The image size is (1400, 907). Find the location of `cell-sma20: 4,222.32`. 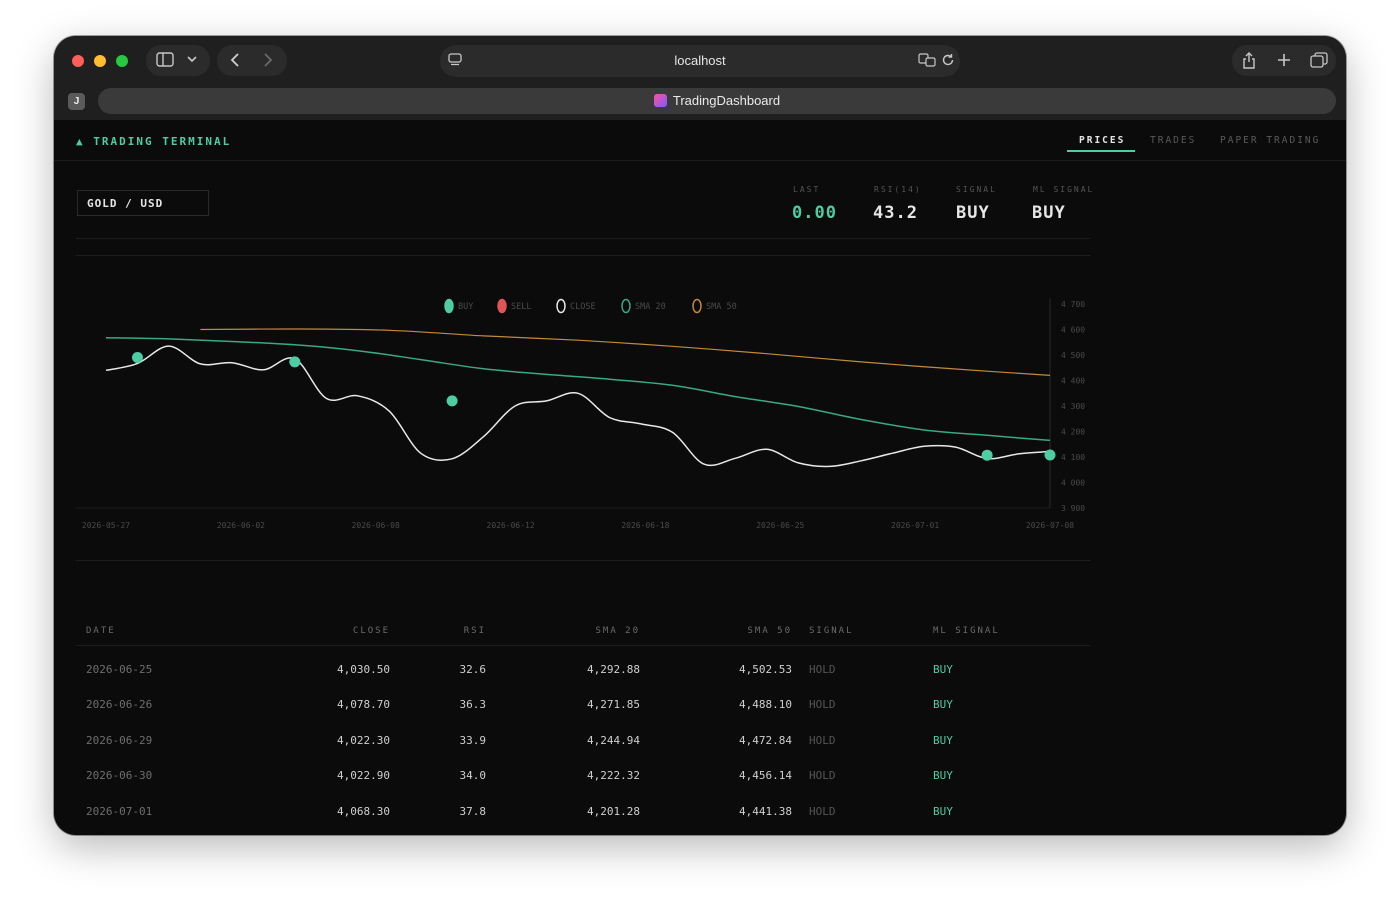

cell-sma20: 4,222.32 is located at coordinates (613, 776).